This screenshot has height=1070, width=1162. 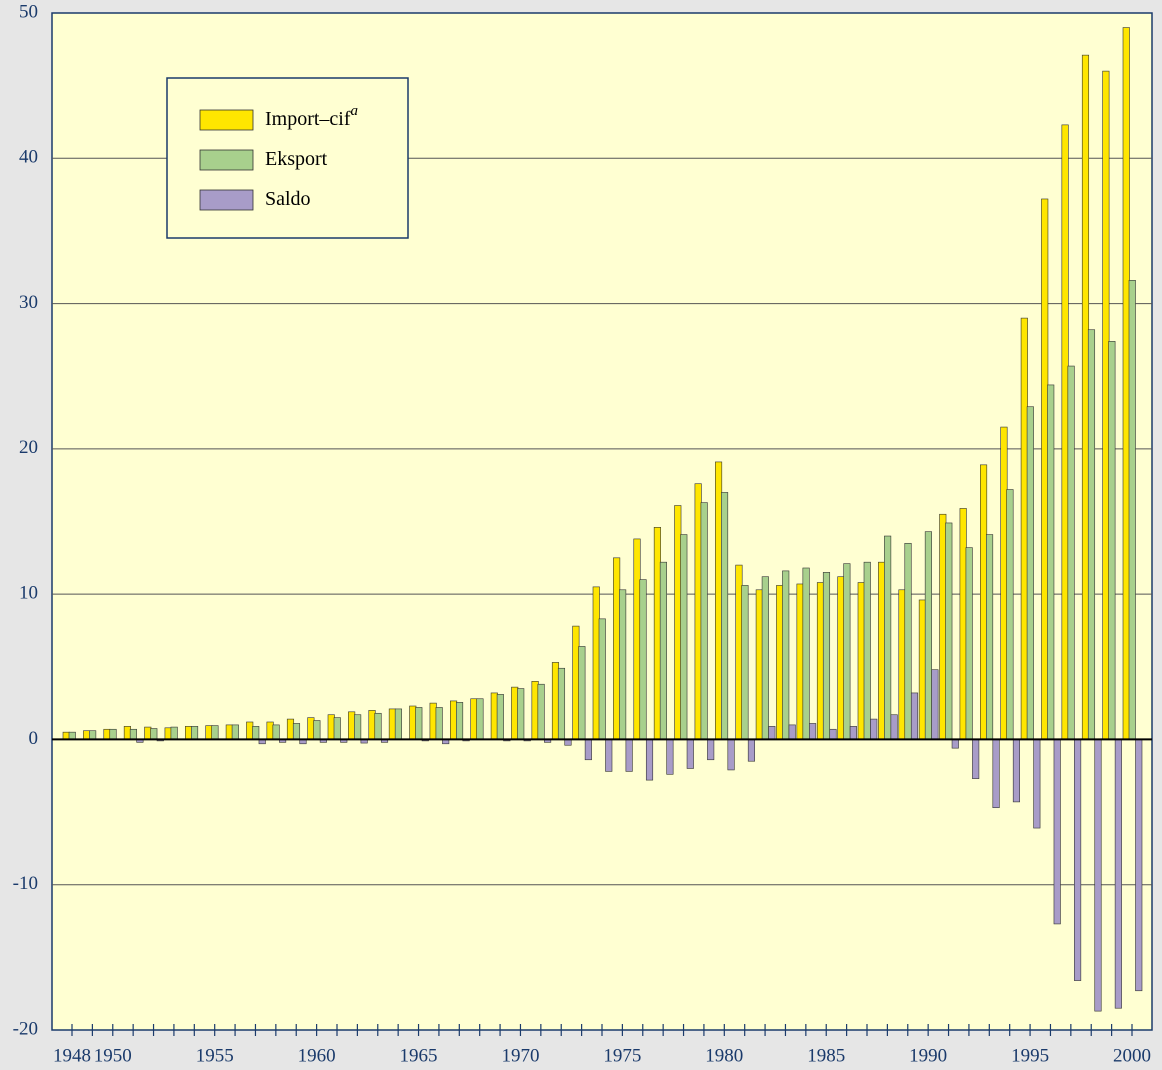 I want to click on x-tick-label: 1975, so click(x=622, y=1055).